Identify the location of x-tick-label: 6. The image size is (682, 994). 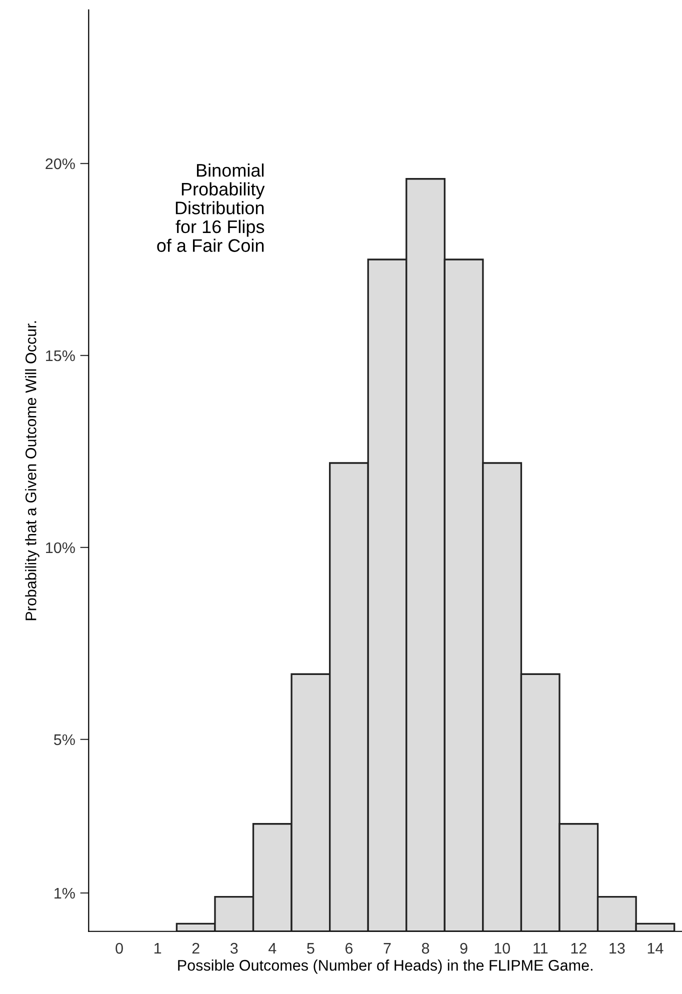
(349, 948).